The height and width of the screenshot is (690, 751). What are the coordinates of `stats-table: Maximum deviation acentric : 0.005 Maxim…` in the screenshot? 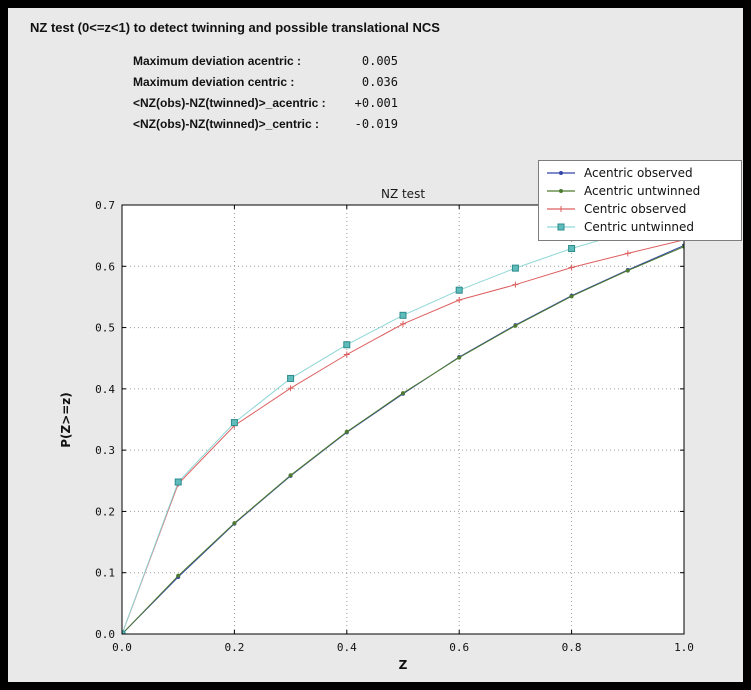 It's located at (265, 96).